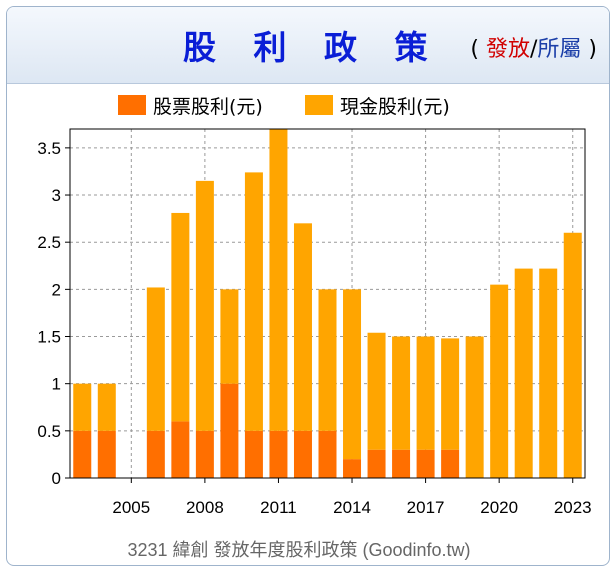  What do you see at coordinates (56, 195) in the screenshot?
I see `y-tick-label: 3` at bounding box center [56, 195].